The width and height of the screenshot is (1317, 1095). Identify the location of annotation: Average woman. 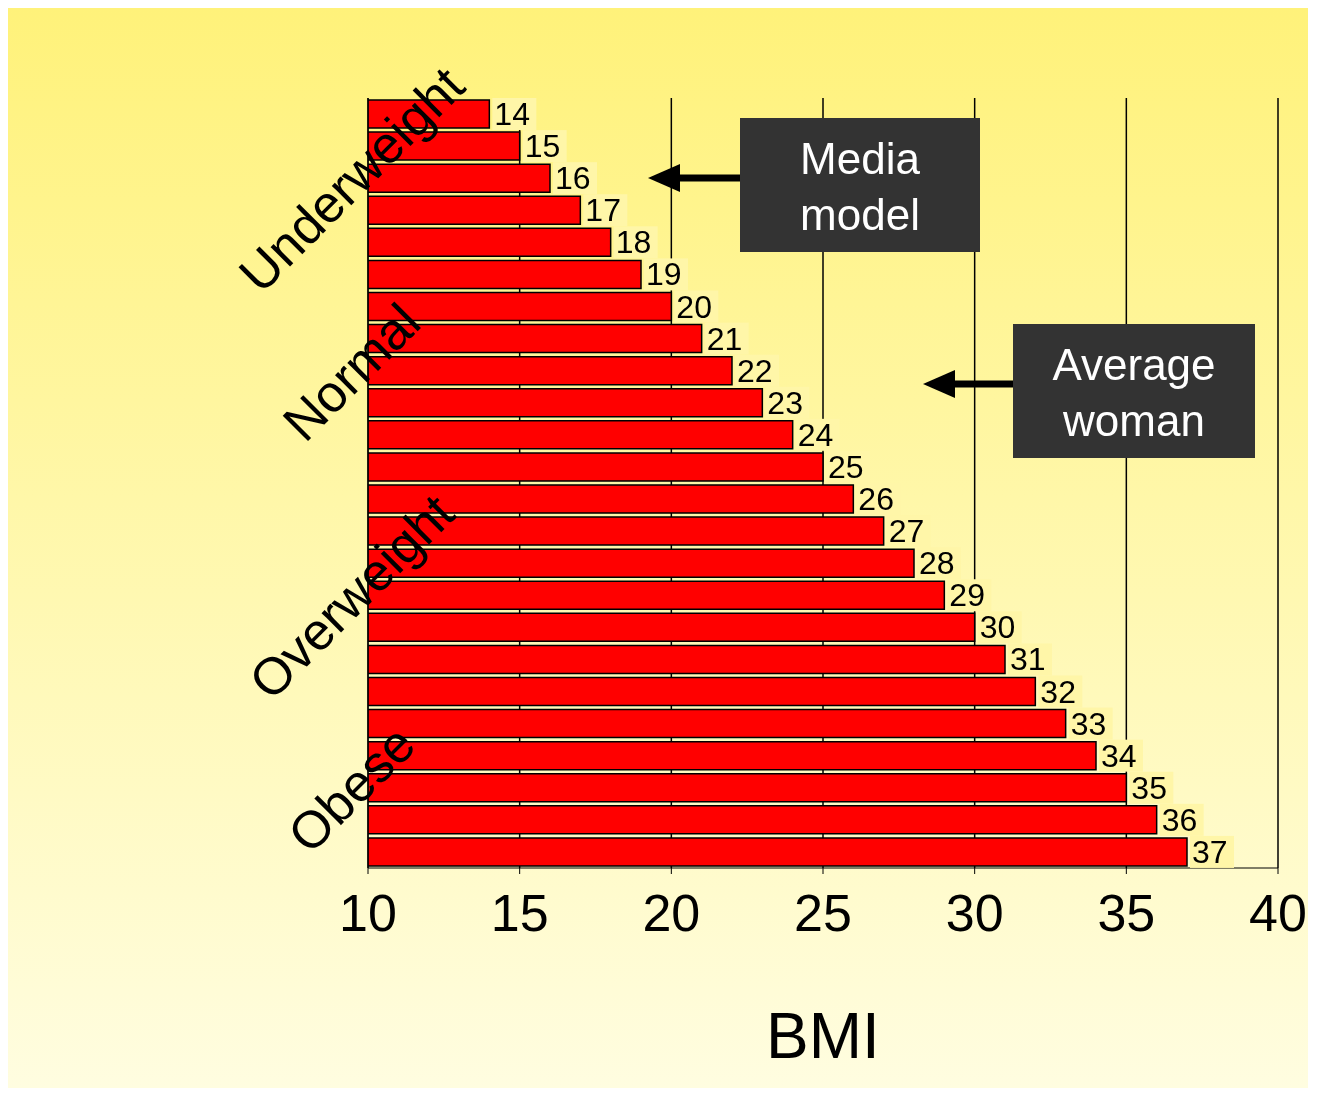
(1134, 392).